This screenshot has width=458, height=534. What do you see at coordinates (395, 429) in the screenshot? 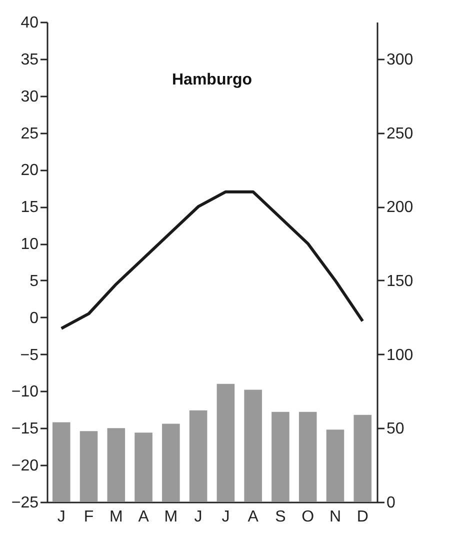
I see `y2-tick-label: 50` at bounding box center [395, 429].